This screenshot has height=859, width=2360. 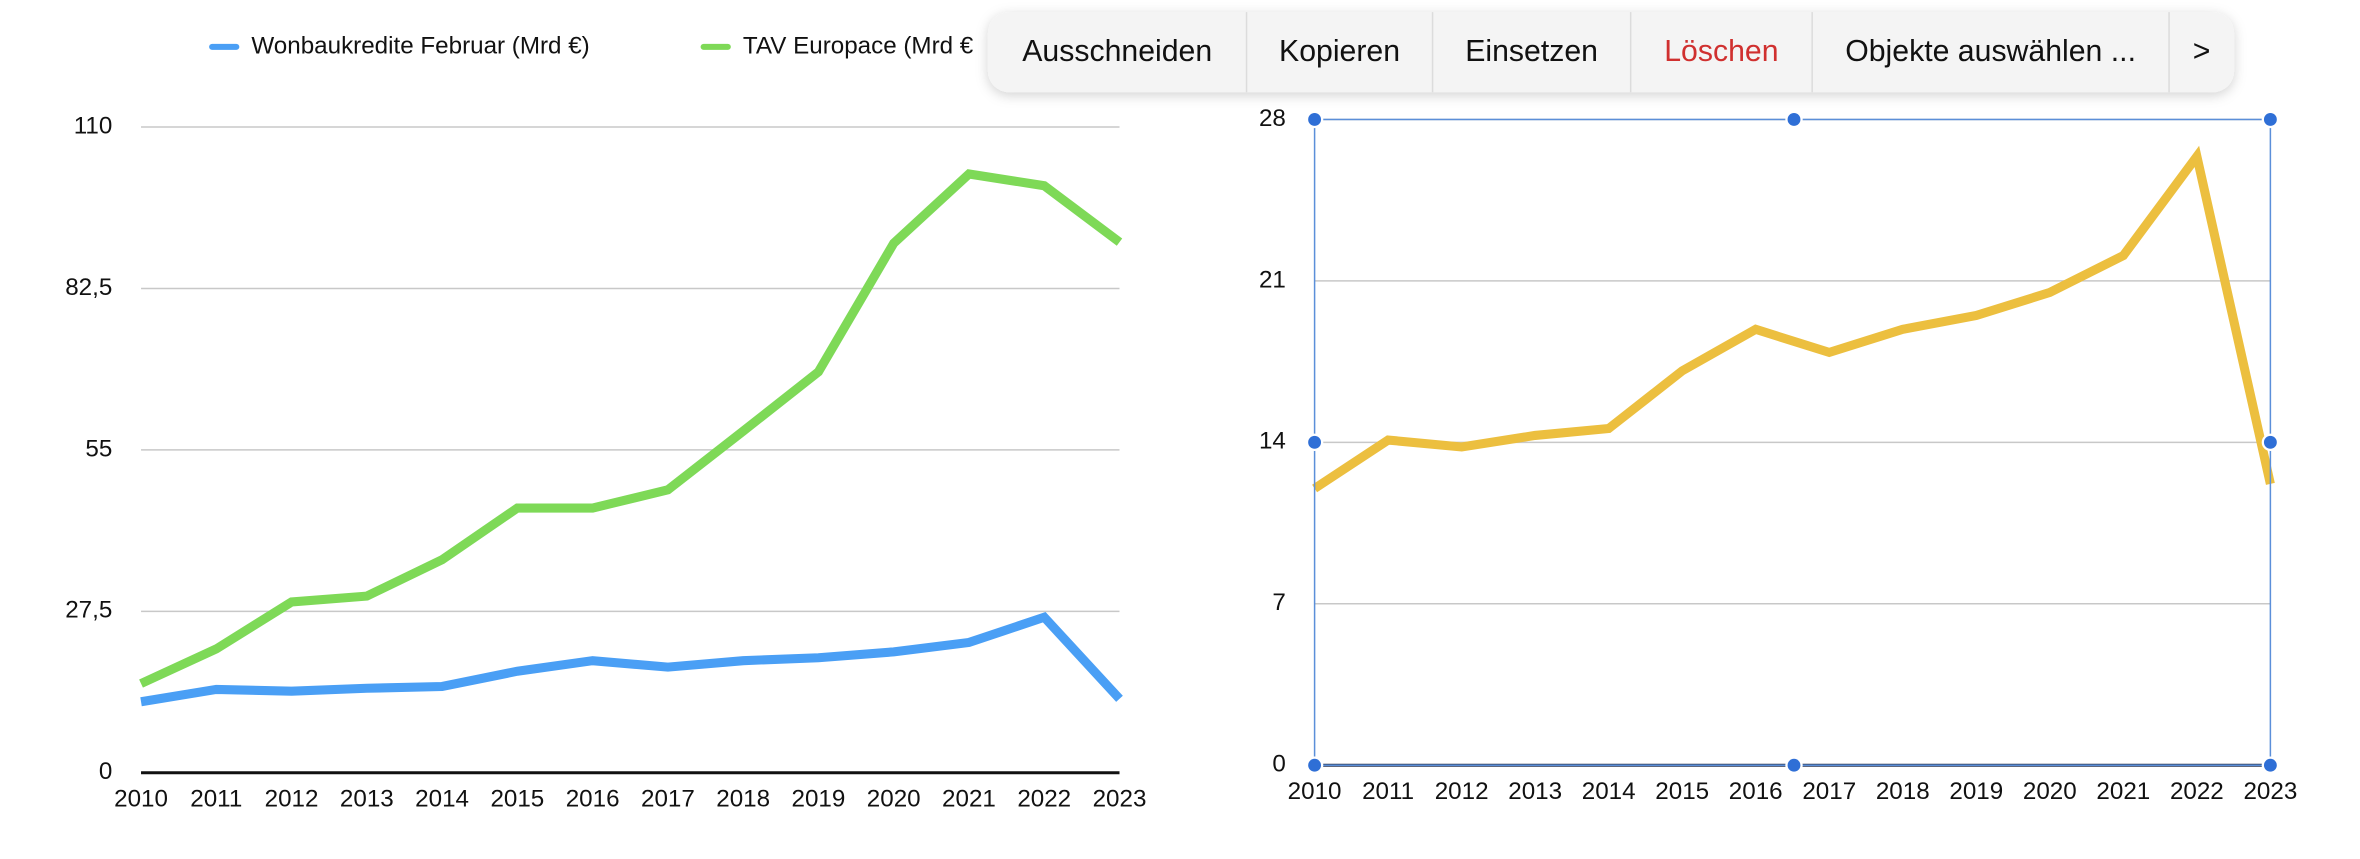 I want to click on y-tick-label: 21, so click(x=1272, y=279).